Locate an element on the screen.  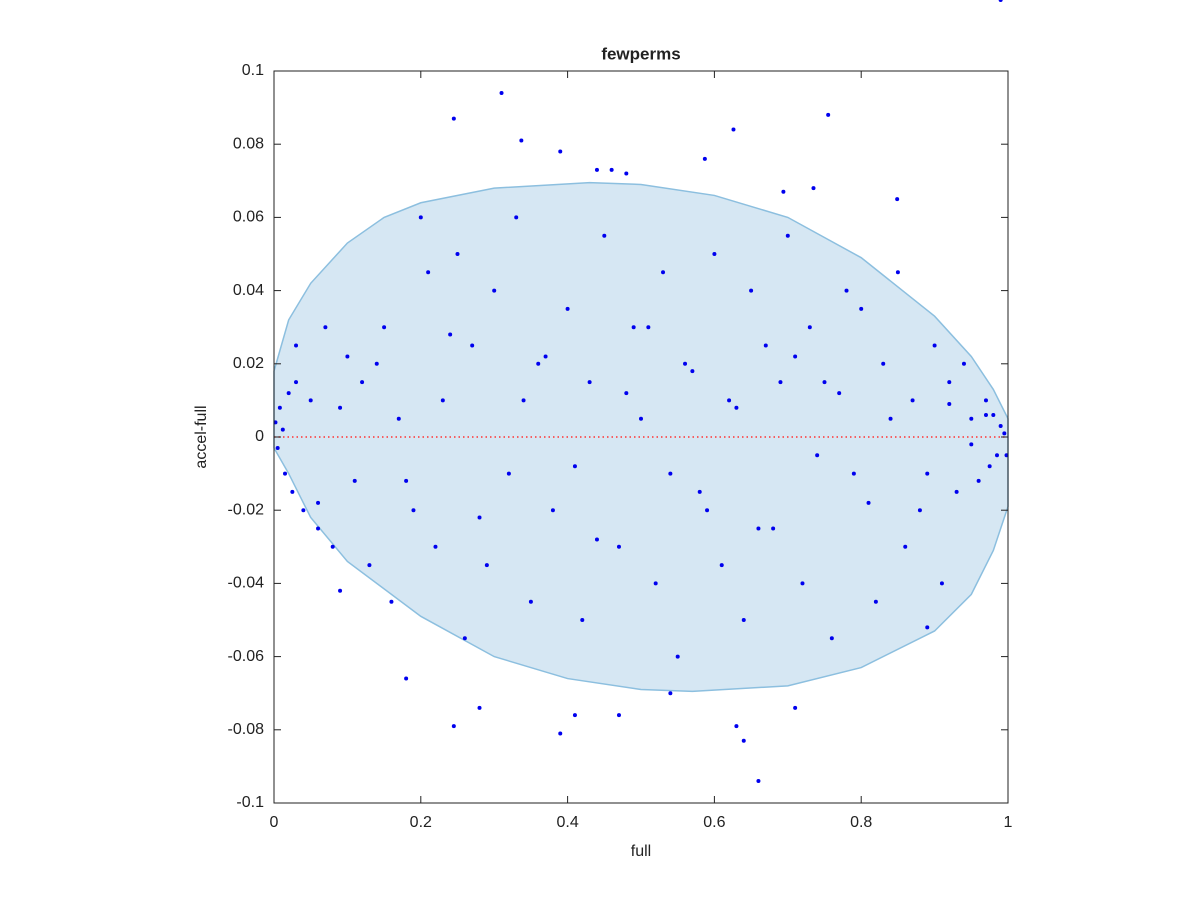
y-tick-label: -0.02 is located at coordinates (246, 509).